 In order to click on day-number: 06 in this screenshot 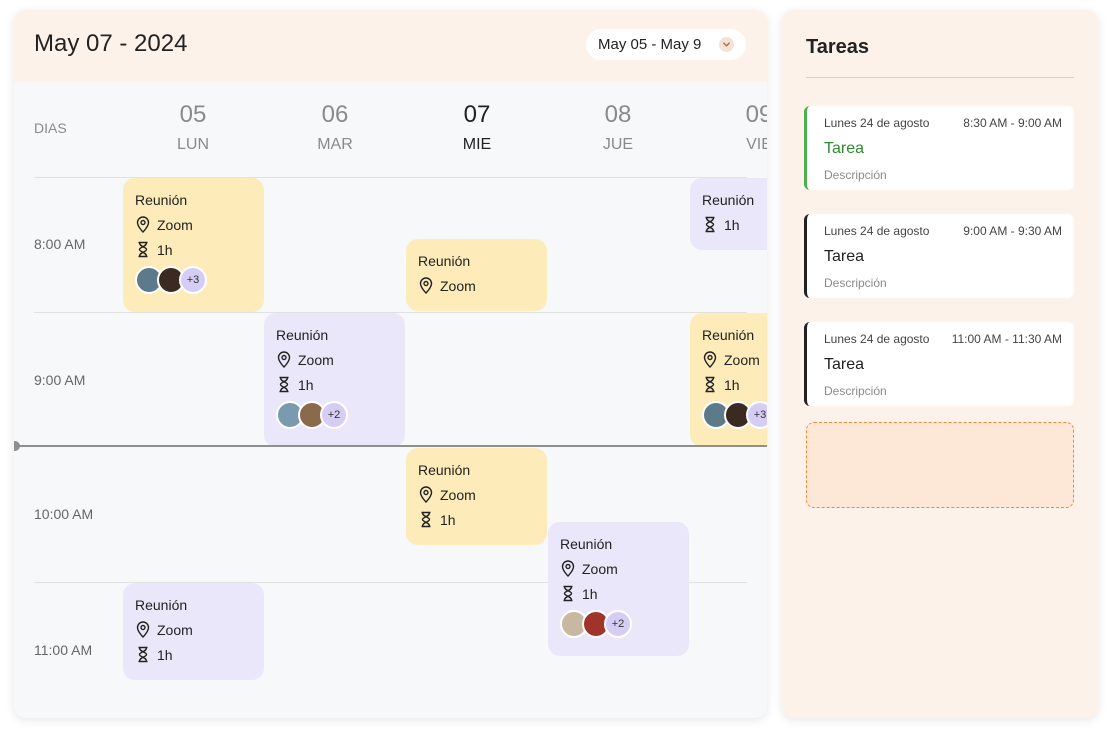, I will do `click(335, 114)`.